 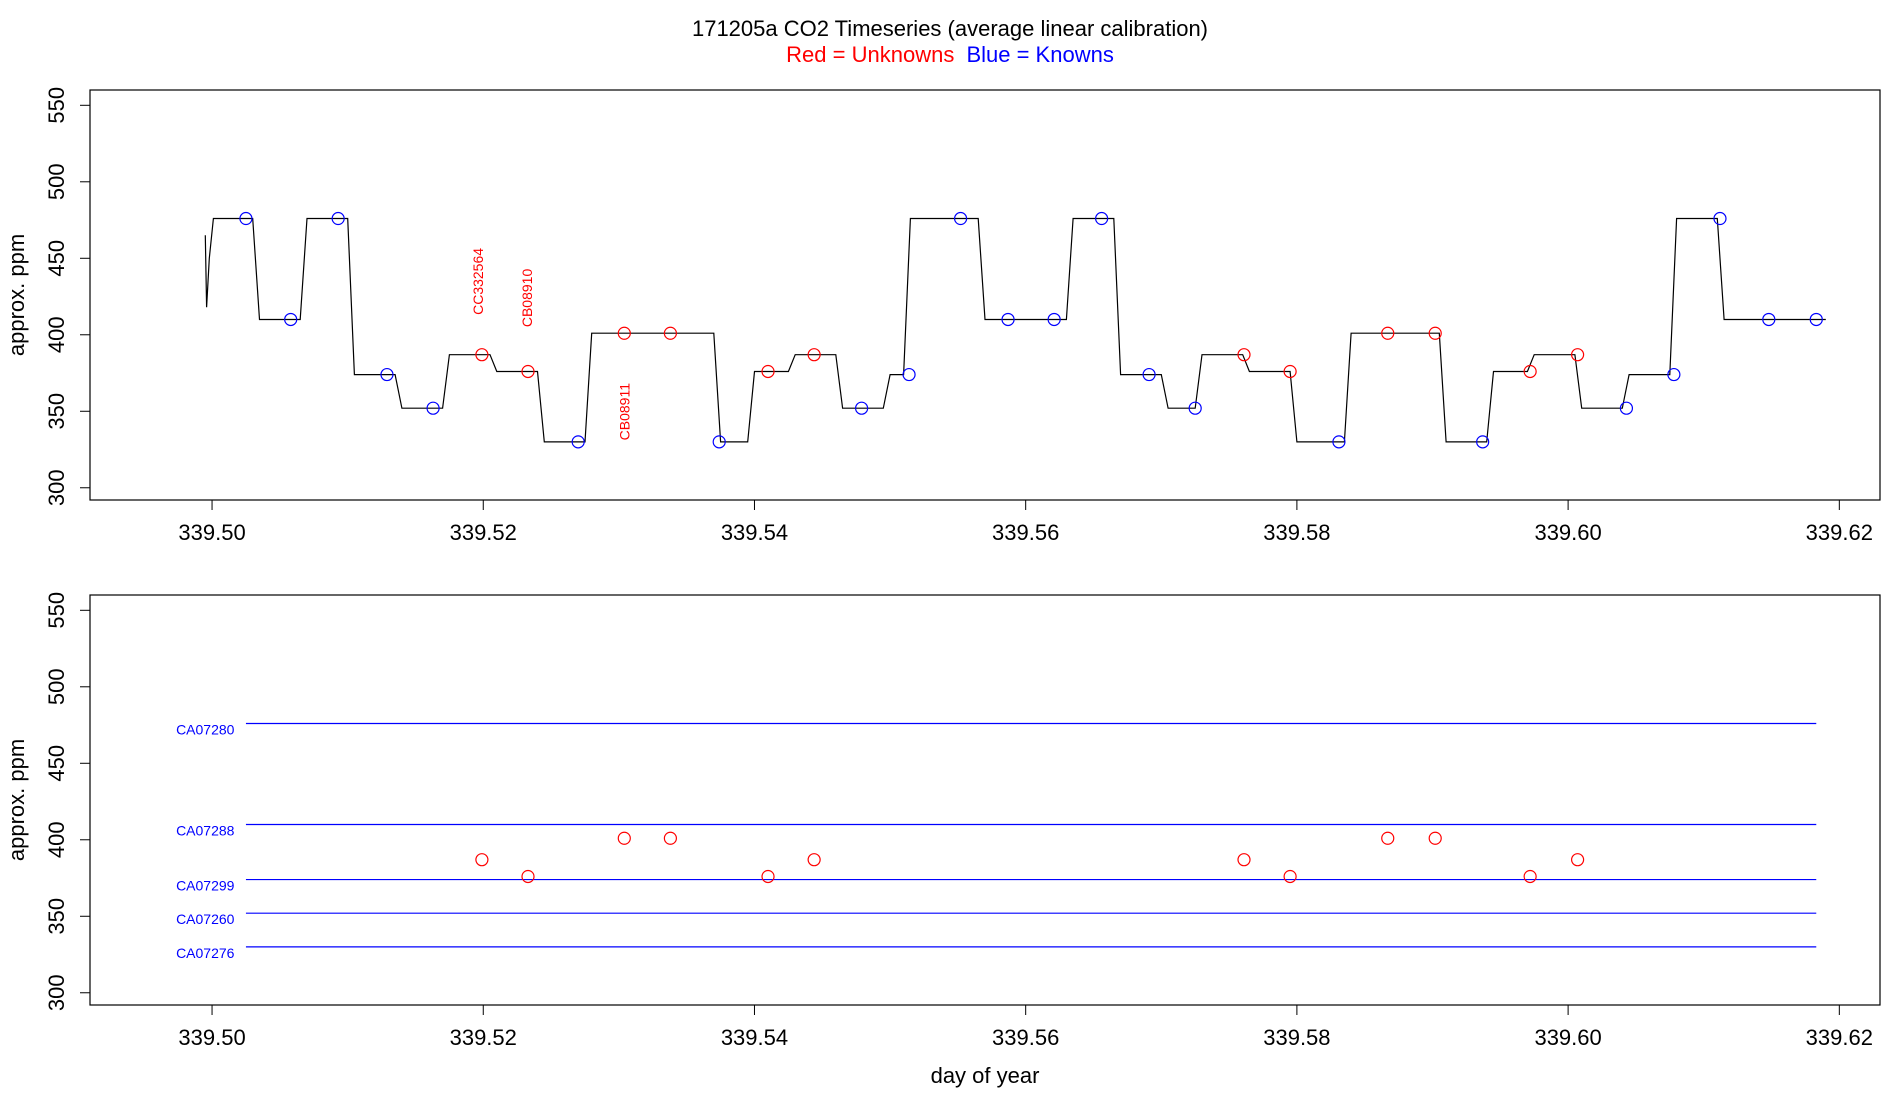 I want to click on figure-legend: Red = Unknowns Blue = Knowns, so click(x=950, y=54).